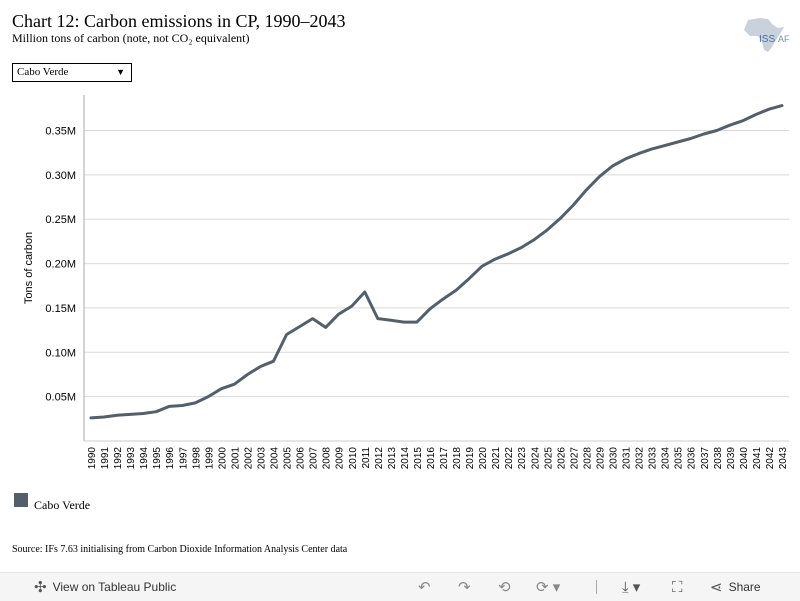 The image size is (800, 601). Describe the element at coordinates (131, 458) in the screenshot. I see `x-tick-label: 1993` at that location.